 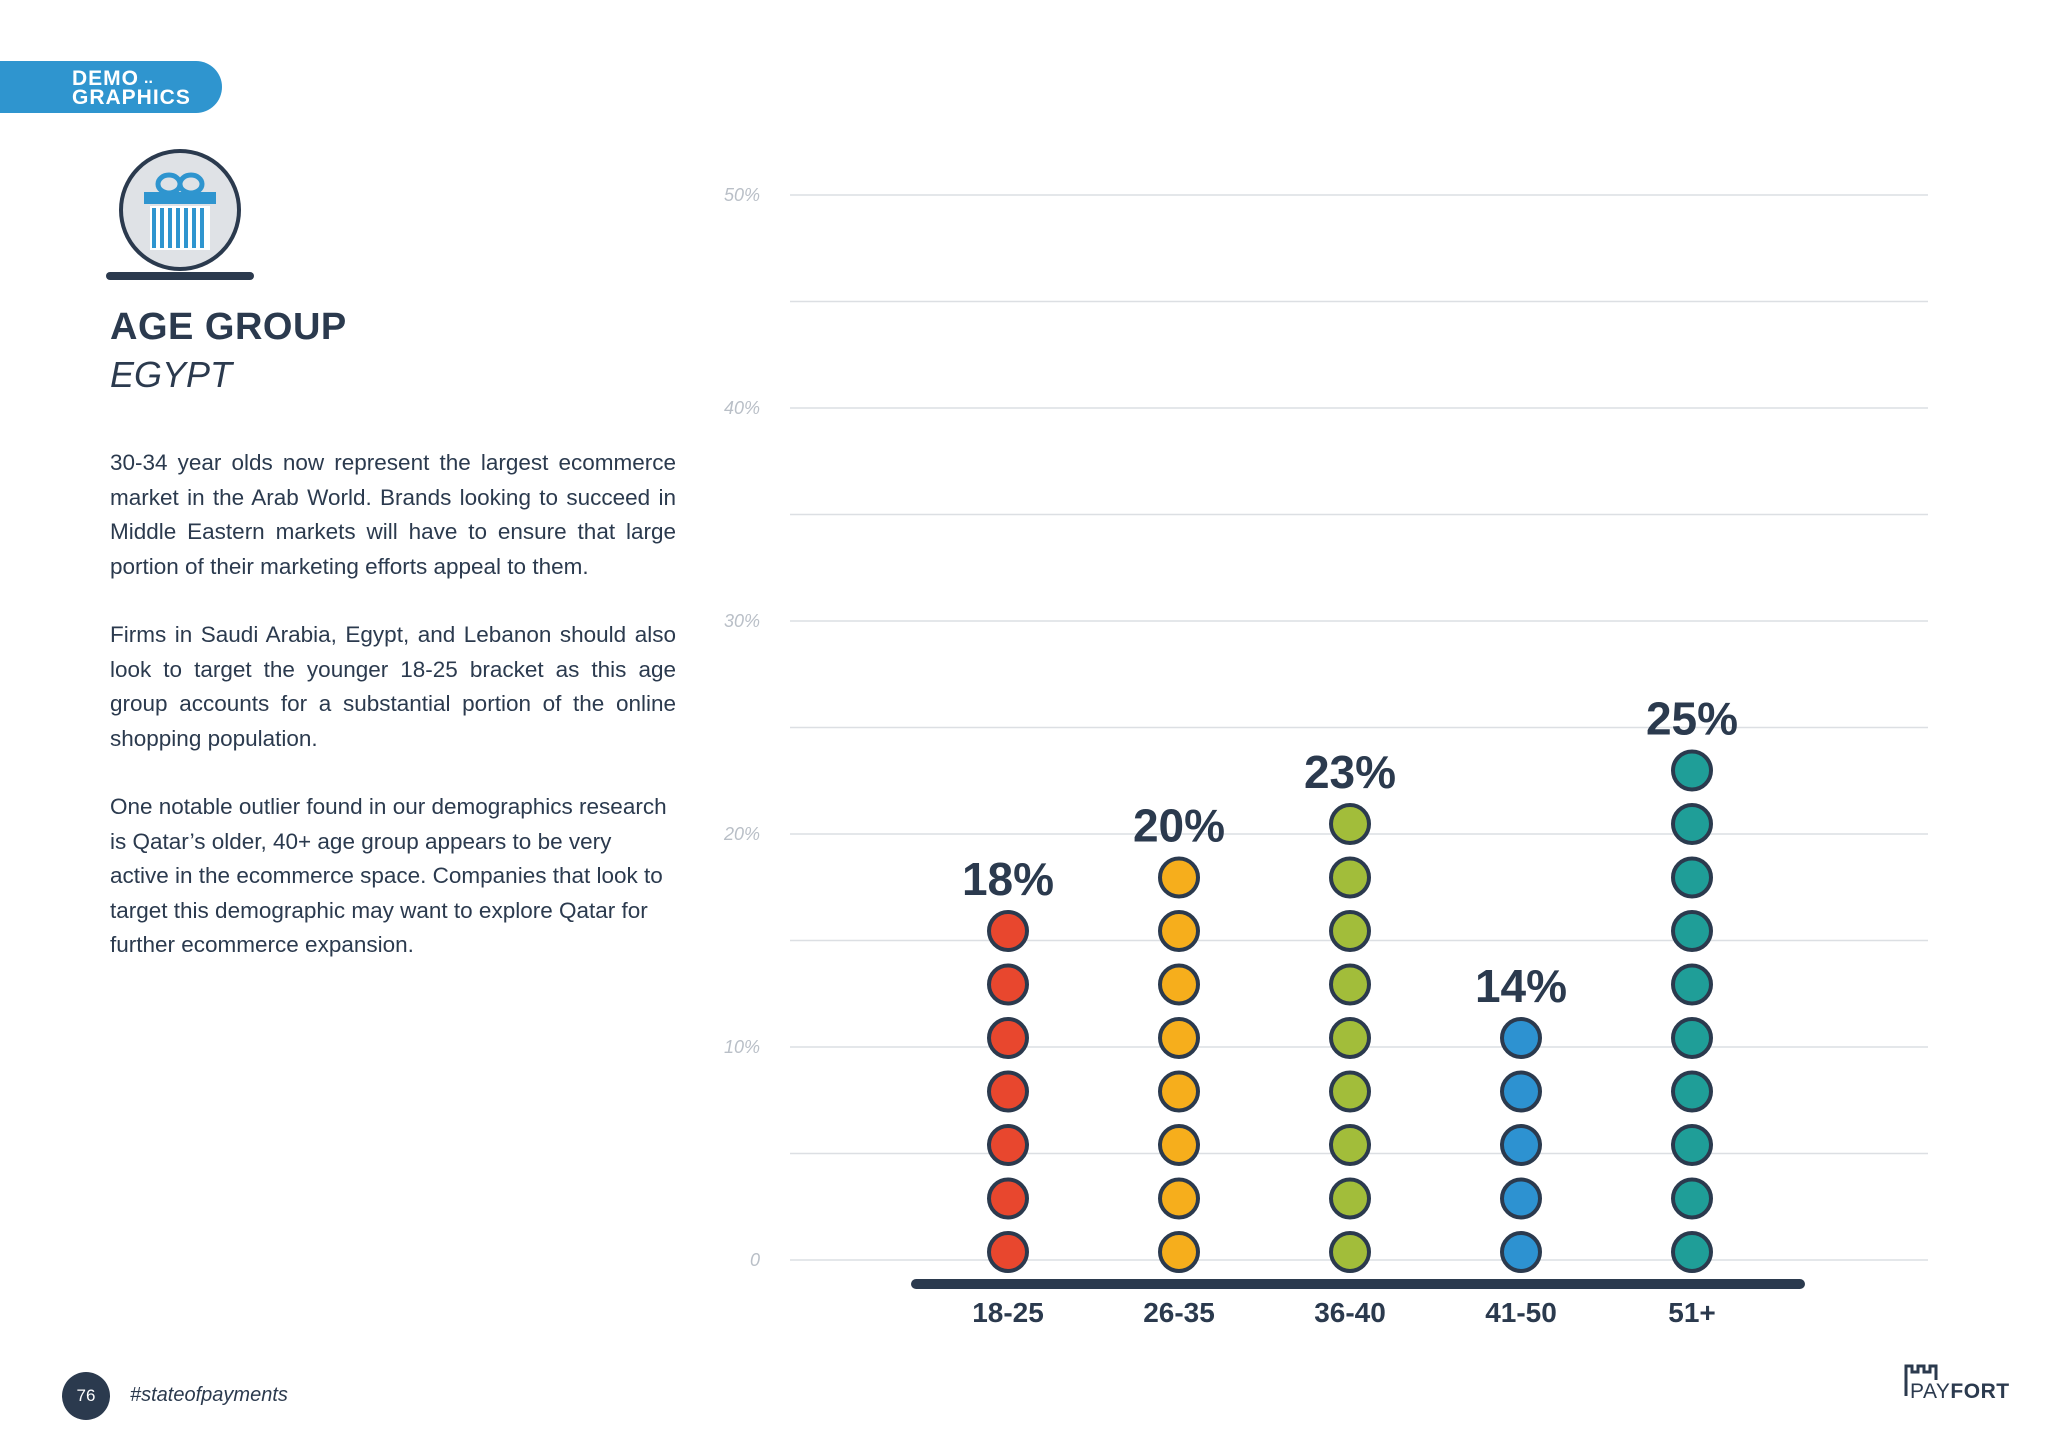 I want to click on data-label: 20%, so click(x=1179, y=826).